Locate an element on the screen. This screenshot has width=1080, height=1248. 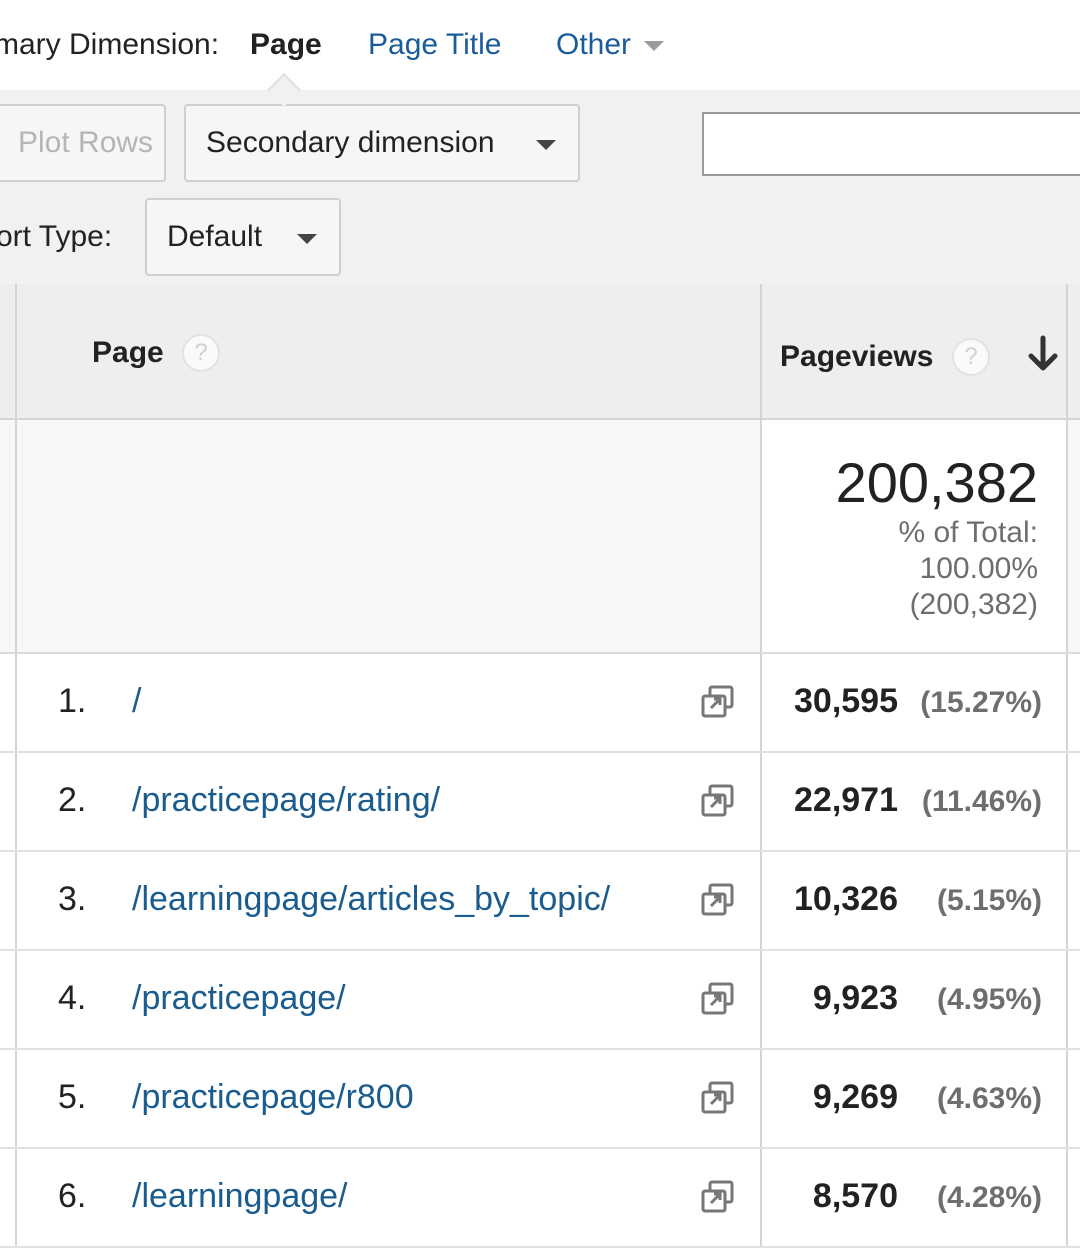
percent-of-total-label: % of Total: is located at coordinates (968, 532).